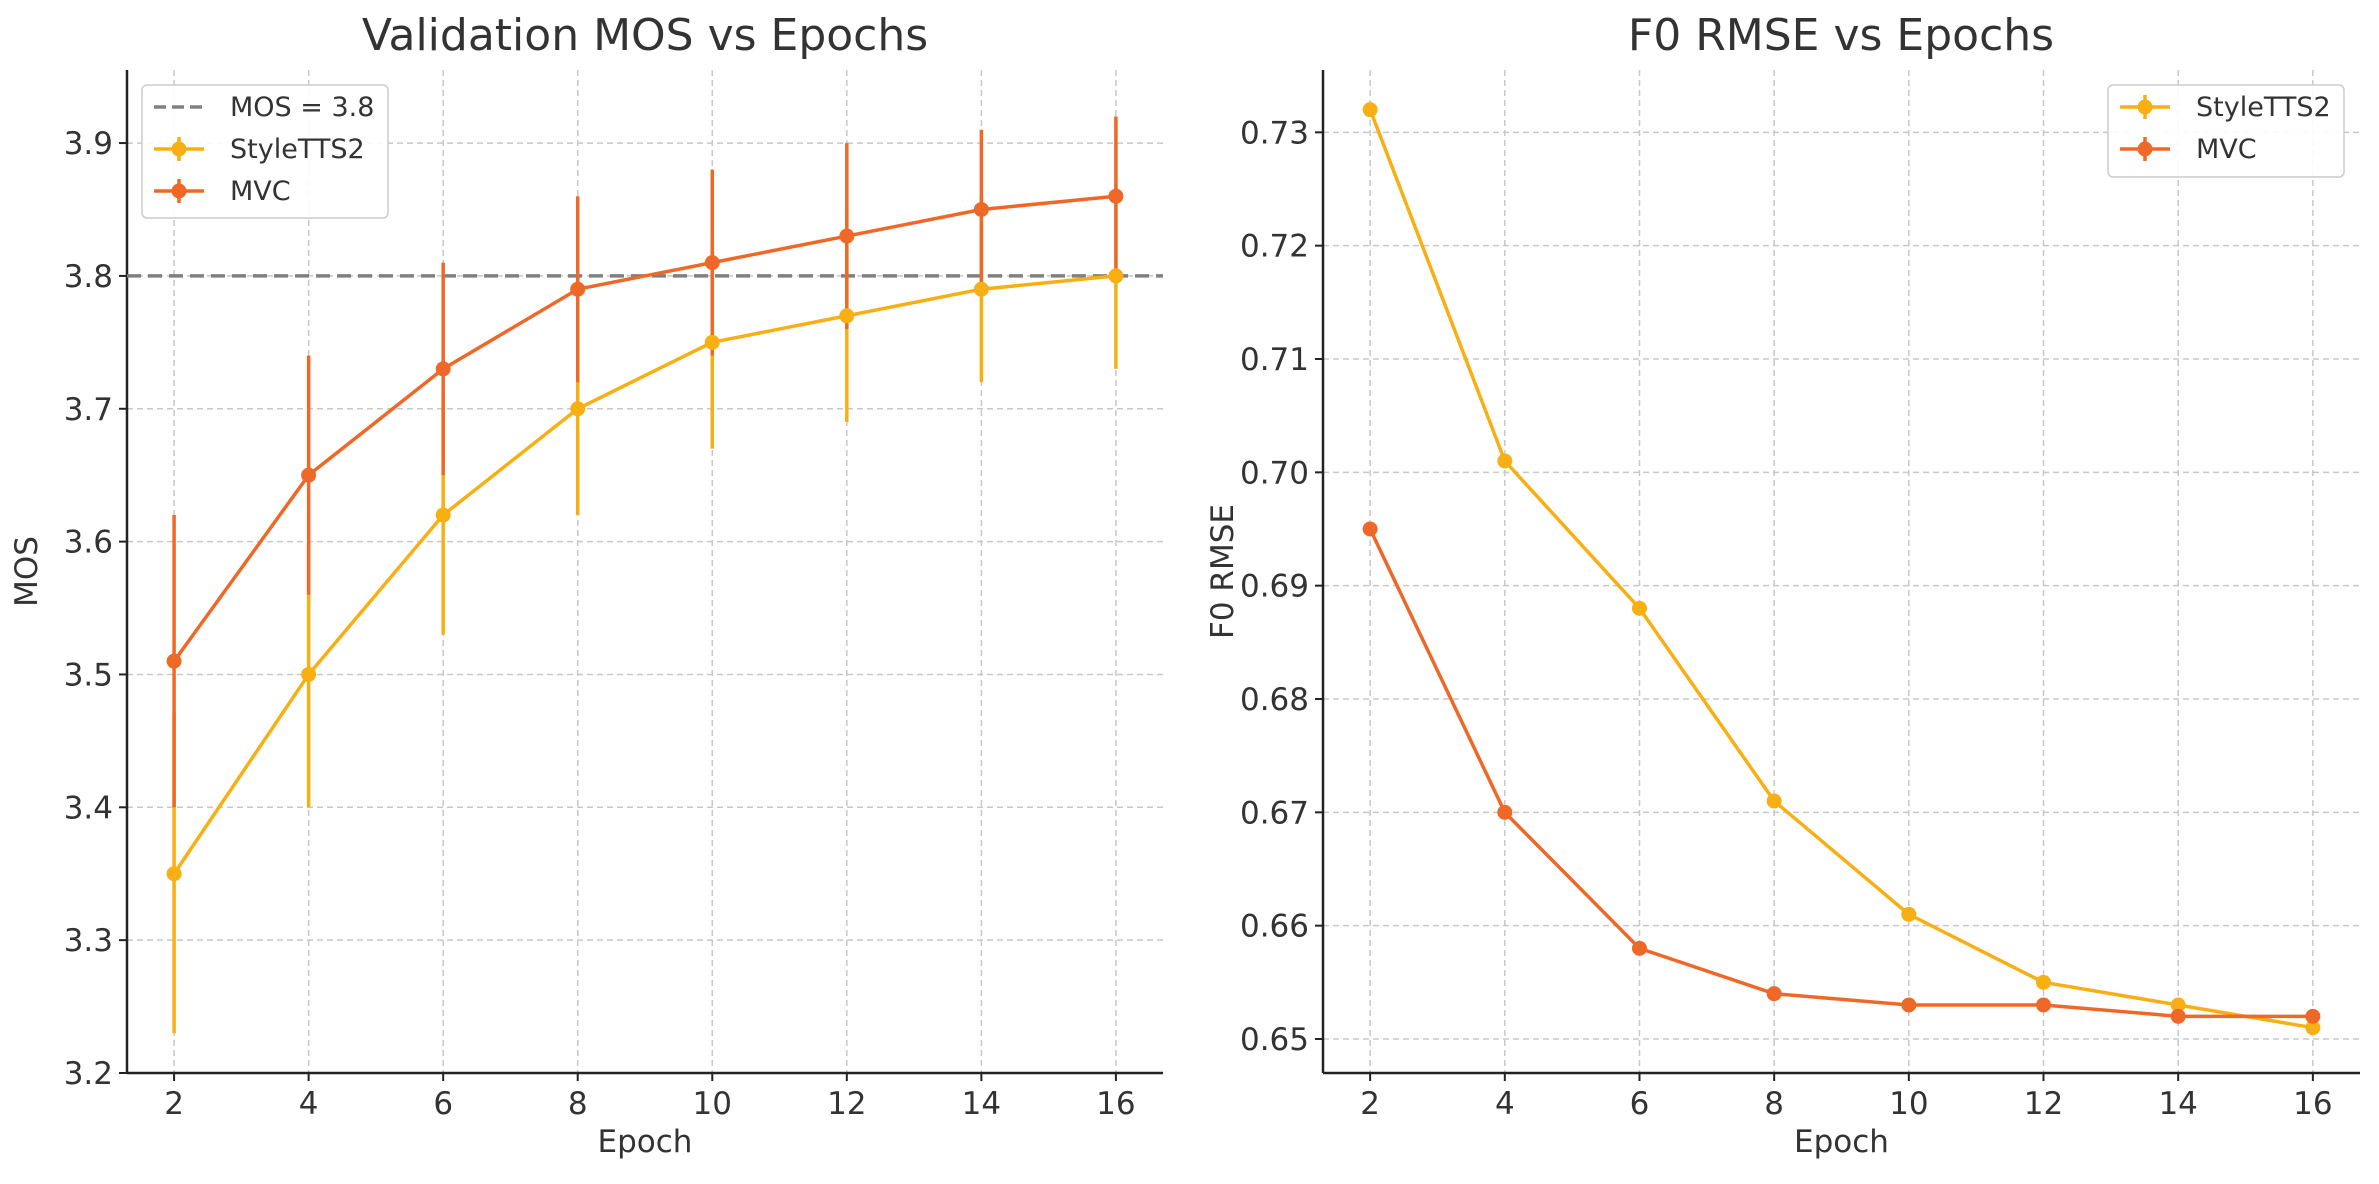 The image size is (2379, 1184). I want to click on legend-box, so click(265, 151).